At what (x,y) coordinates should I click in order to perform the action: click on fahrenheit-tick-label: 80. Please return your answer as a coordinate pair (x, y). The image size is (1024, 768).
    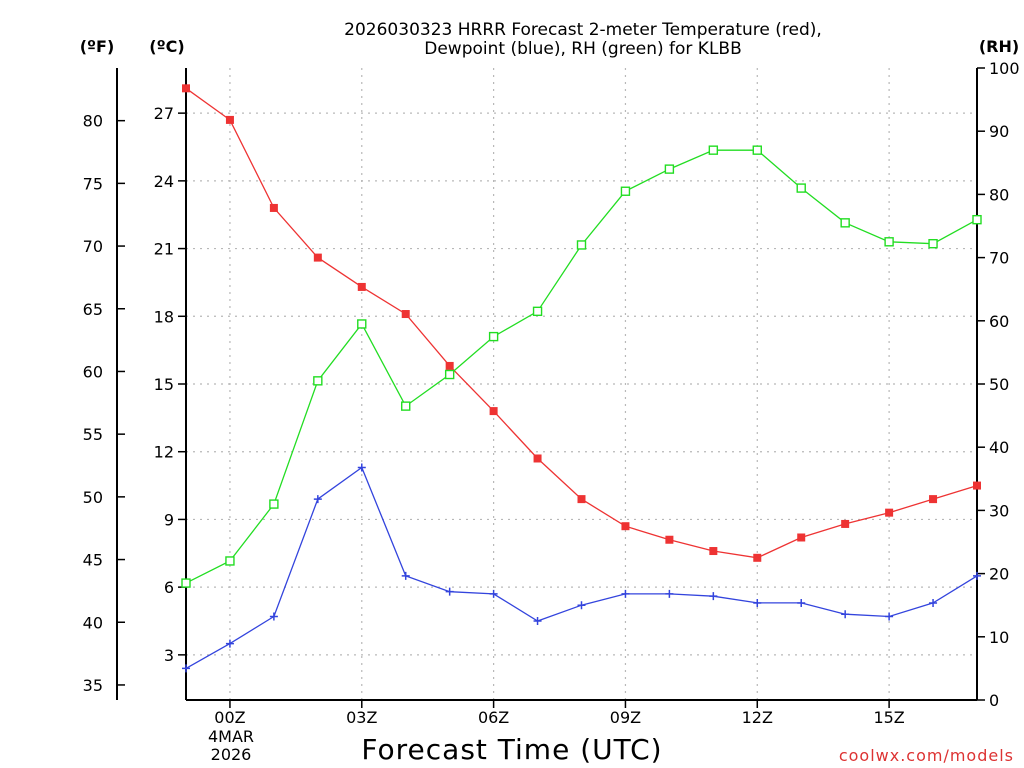
    Looking at the image, I should click on (93, 121).